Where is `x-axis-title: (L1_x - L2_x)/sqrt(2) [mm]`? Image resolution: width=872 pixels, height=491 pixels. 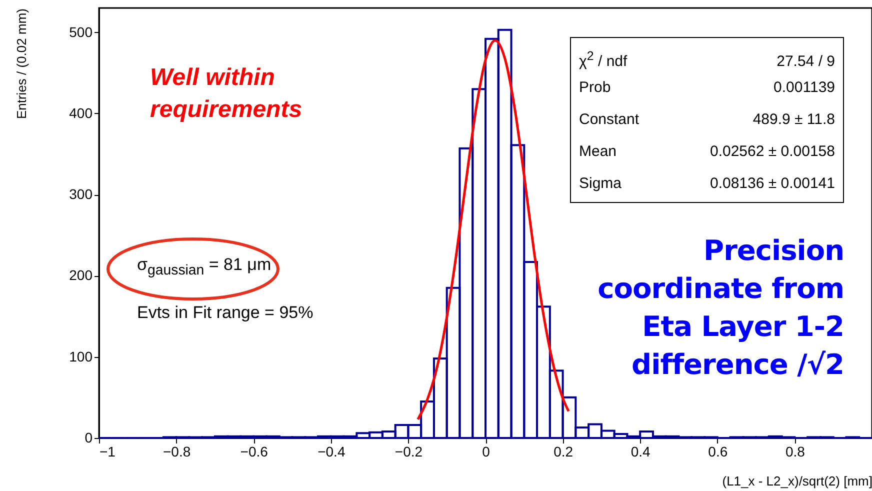 x-axis-title: (L1_x - L2_x)/sqrt(2) [mm] is located at coordinates (797, 481).